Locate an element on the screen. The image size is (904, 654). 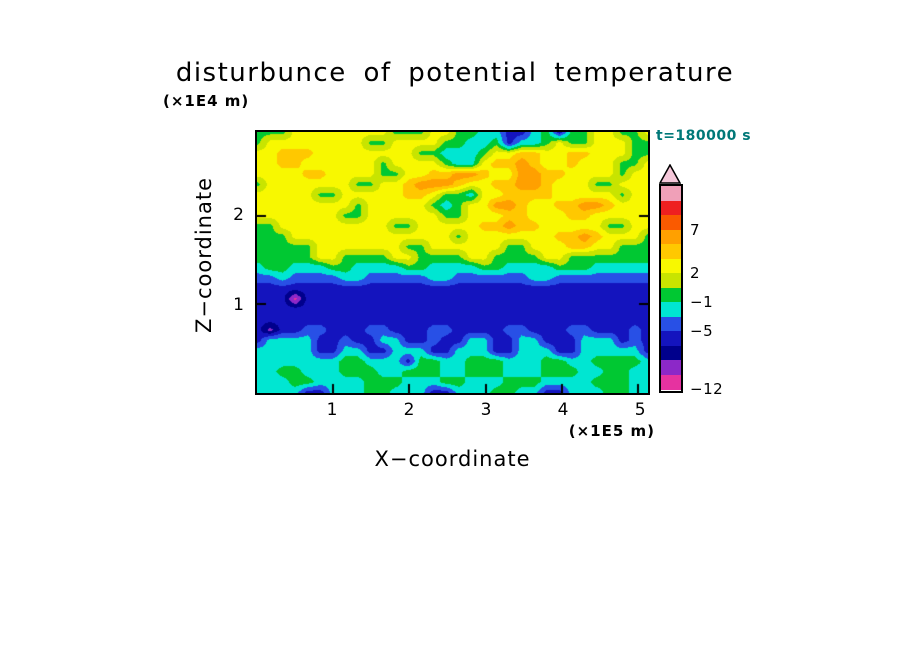
x-tick-label: 4 is located at coordinates (563, 410).